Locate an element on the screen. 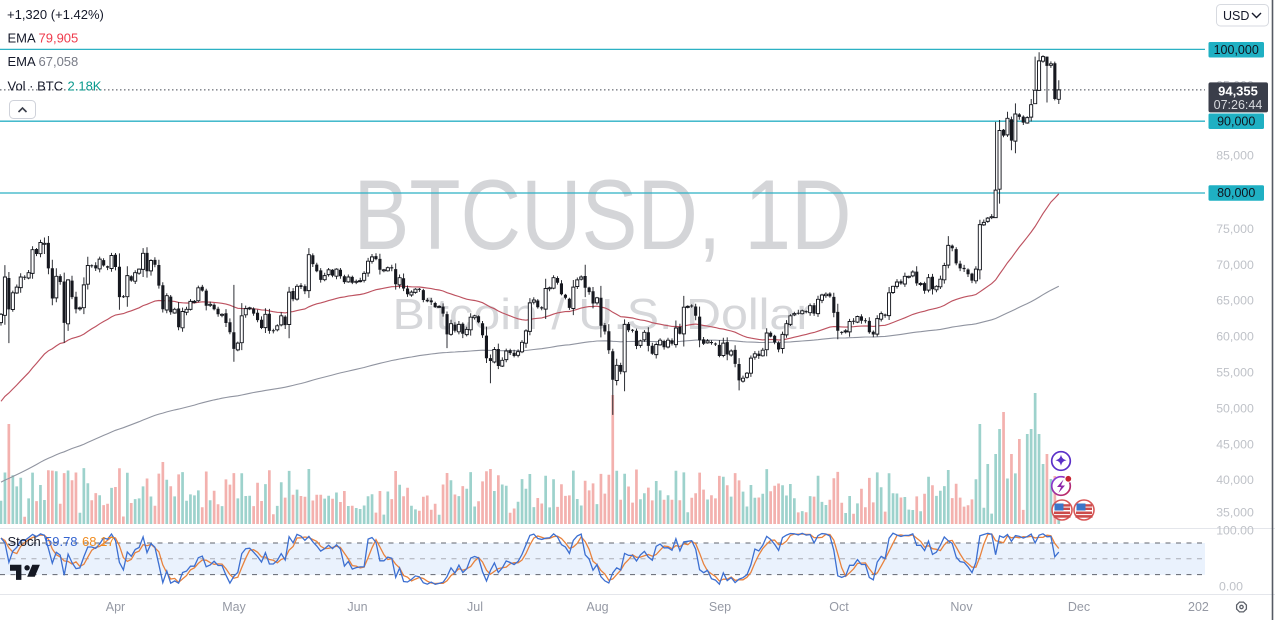 This screenshot has height=625, width=1275. svg-text: Jul is located at coordinates (475, 607).